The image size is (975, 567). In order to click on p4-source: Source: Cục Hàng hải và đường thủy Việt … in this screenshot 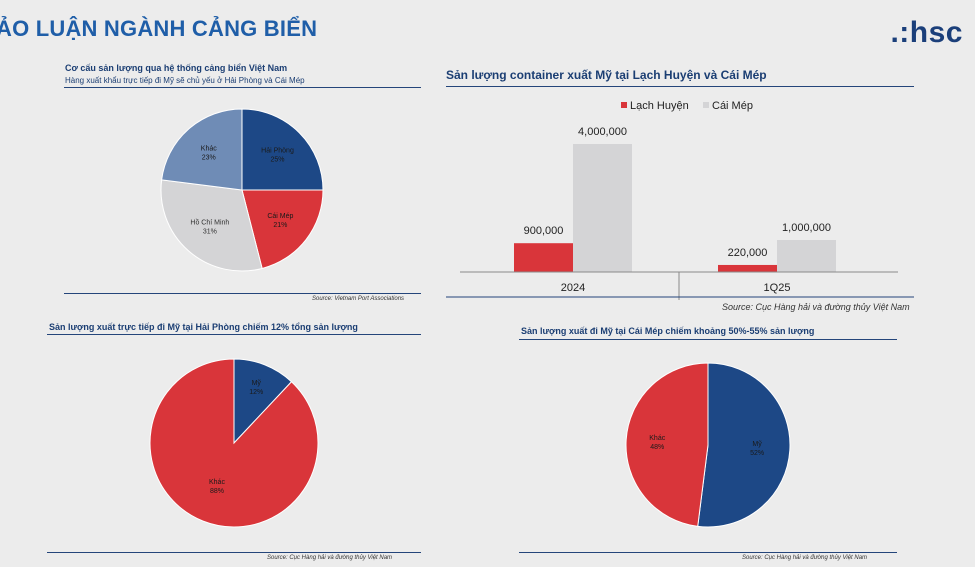, I will do `click(805, 558)`.